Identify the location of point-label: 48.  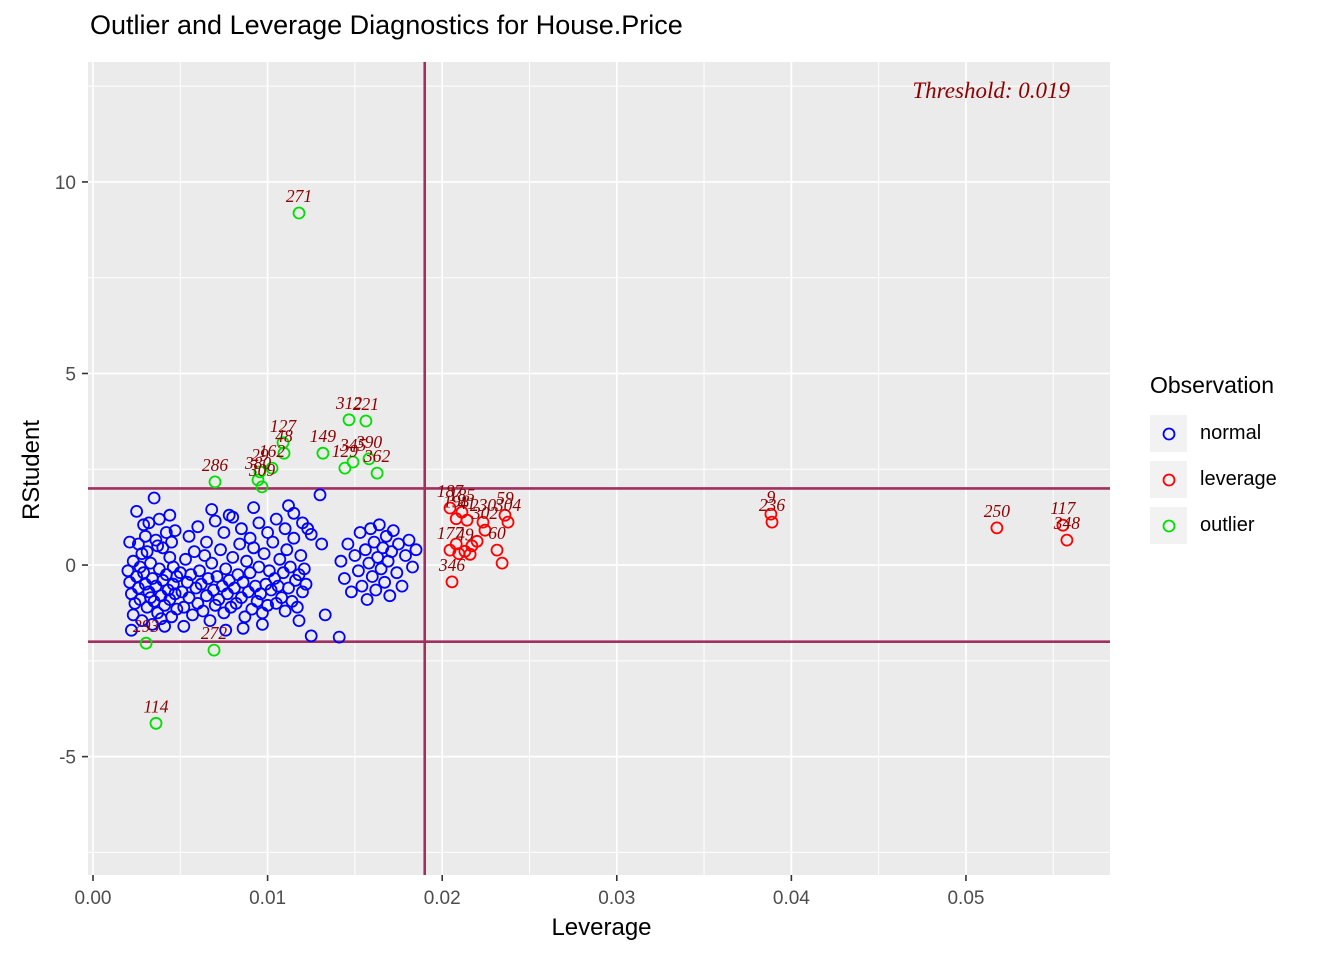
(284, 436).